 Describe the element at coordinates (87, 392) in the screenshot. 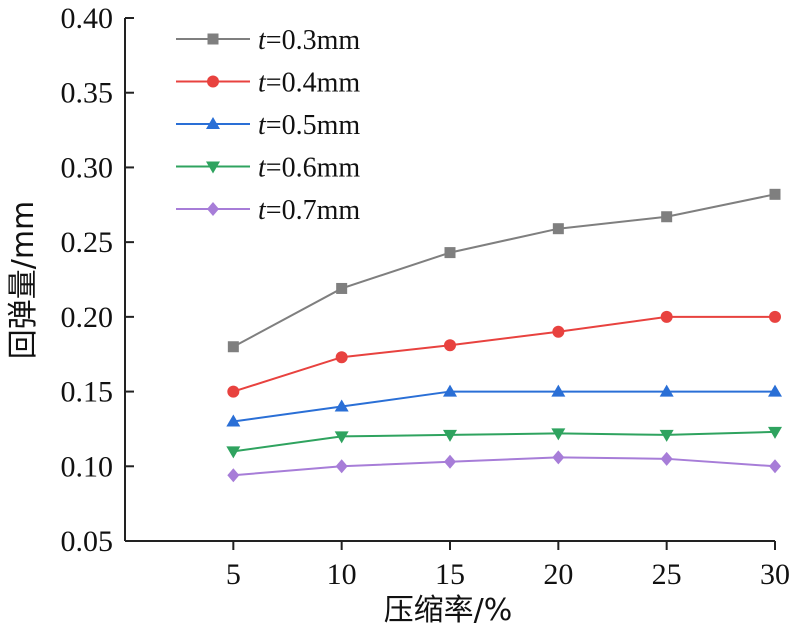

I see `y-tick-label: 0.15` at that location.